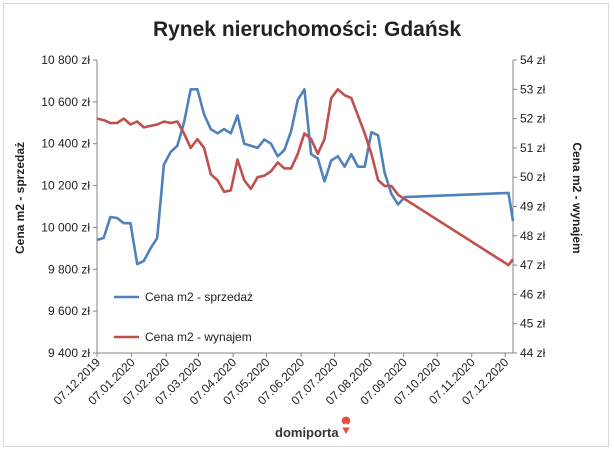 The height and width of the screenshot is (452, 614). I want to click on y-left-tick-label: 10 600 zł, so click(65, 102).